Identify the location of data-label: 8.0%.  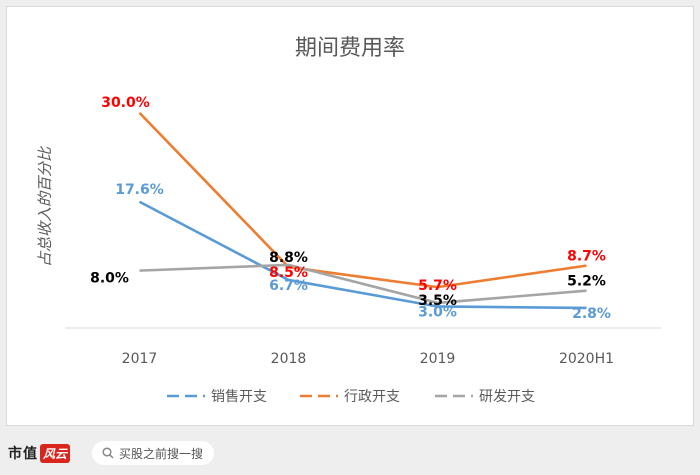
(109, 279).